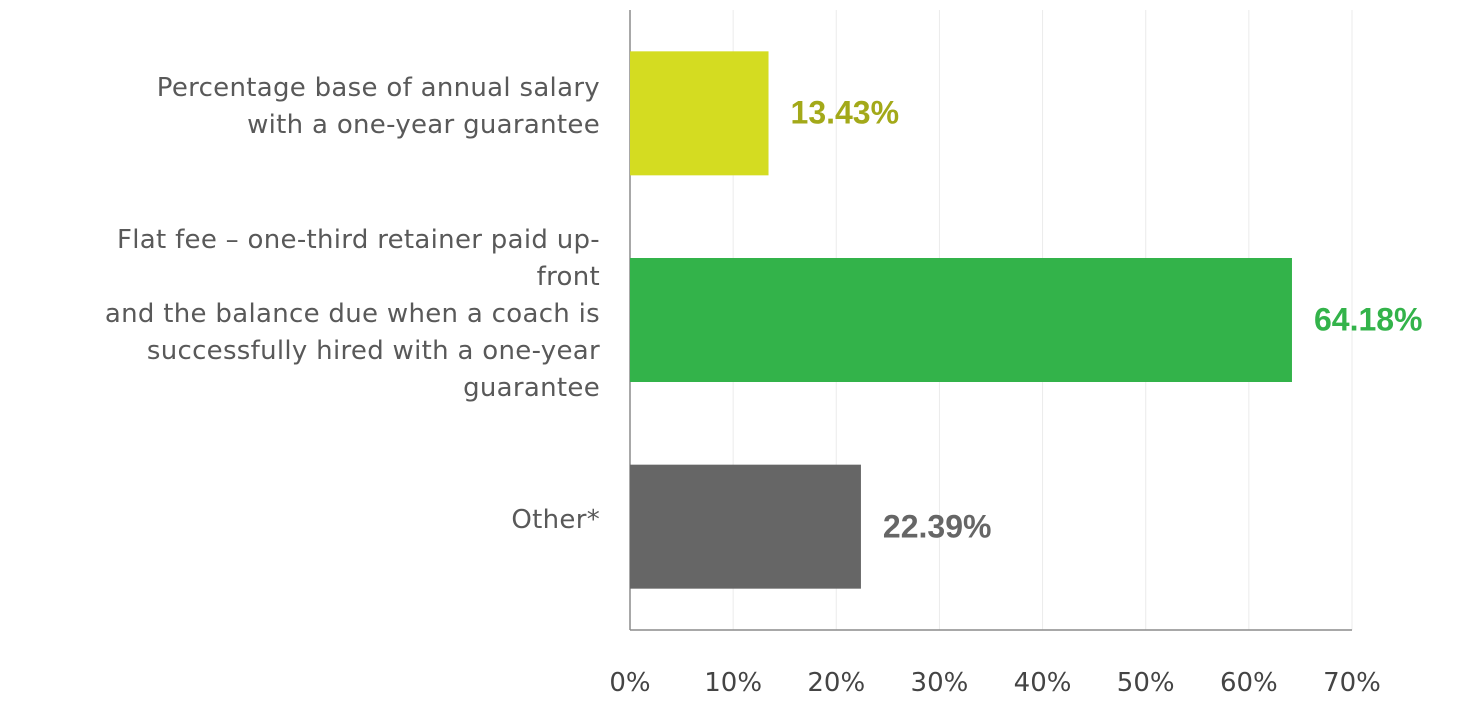  What do you see at coordinates (1248, 683) in the screenshot?
I see `x-tick-label: 60%` at bounding box center [1248, 683].